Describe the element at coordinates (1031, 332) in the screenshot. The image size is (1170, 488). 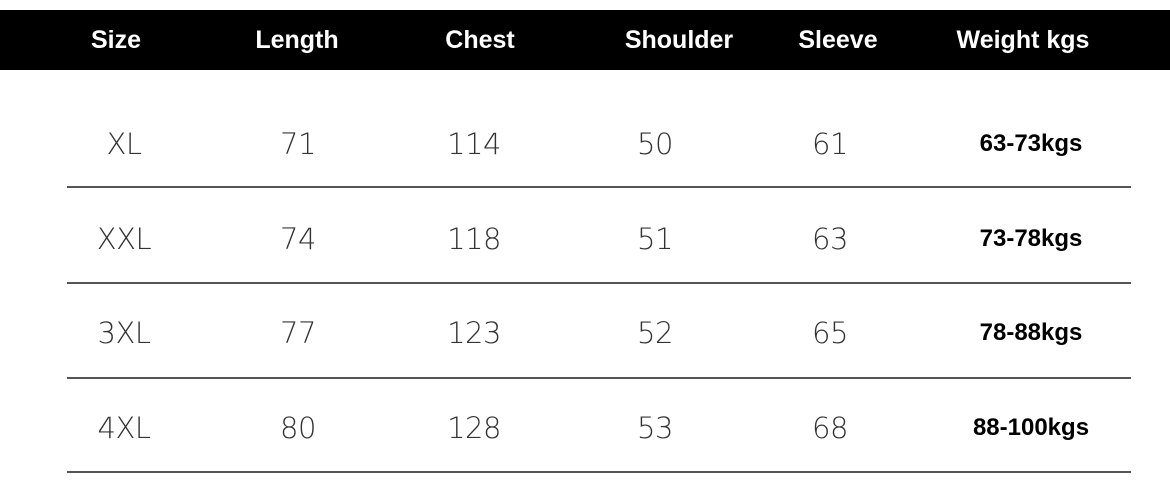
I see `value-cell: 78-88kgs` at that location.